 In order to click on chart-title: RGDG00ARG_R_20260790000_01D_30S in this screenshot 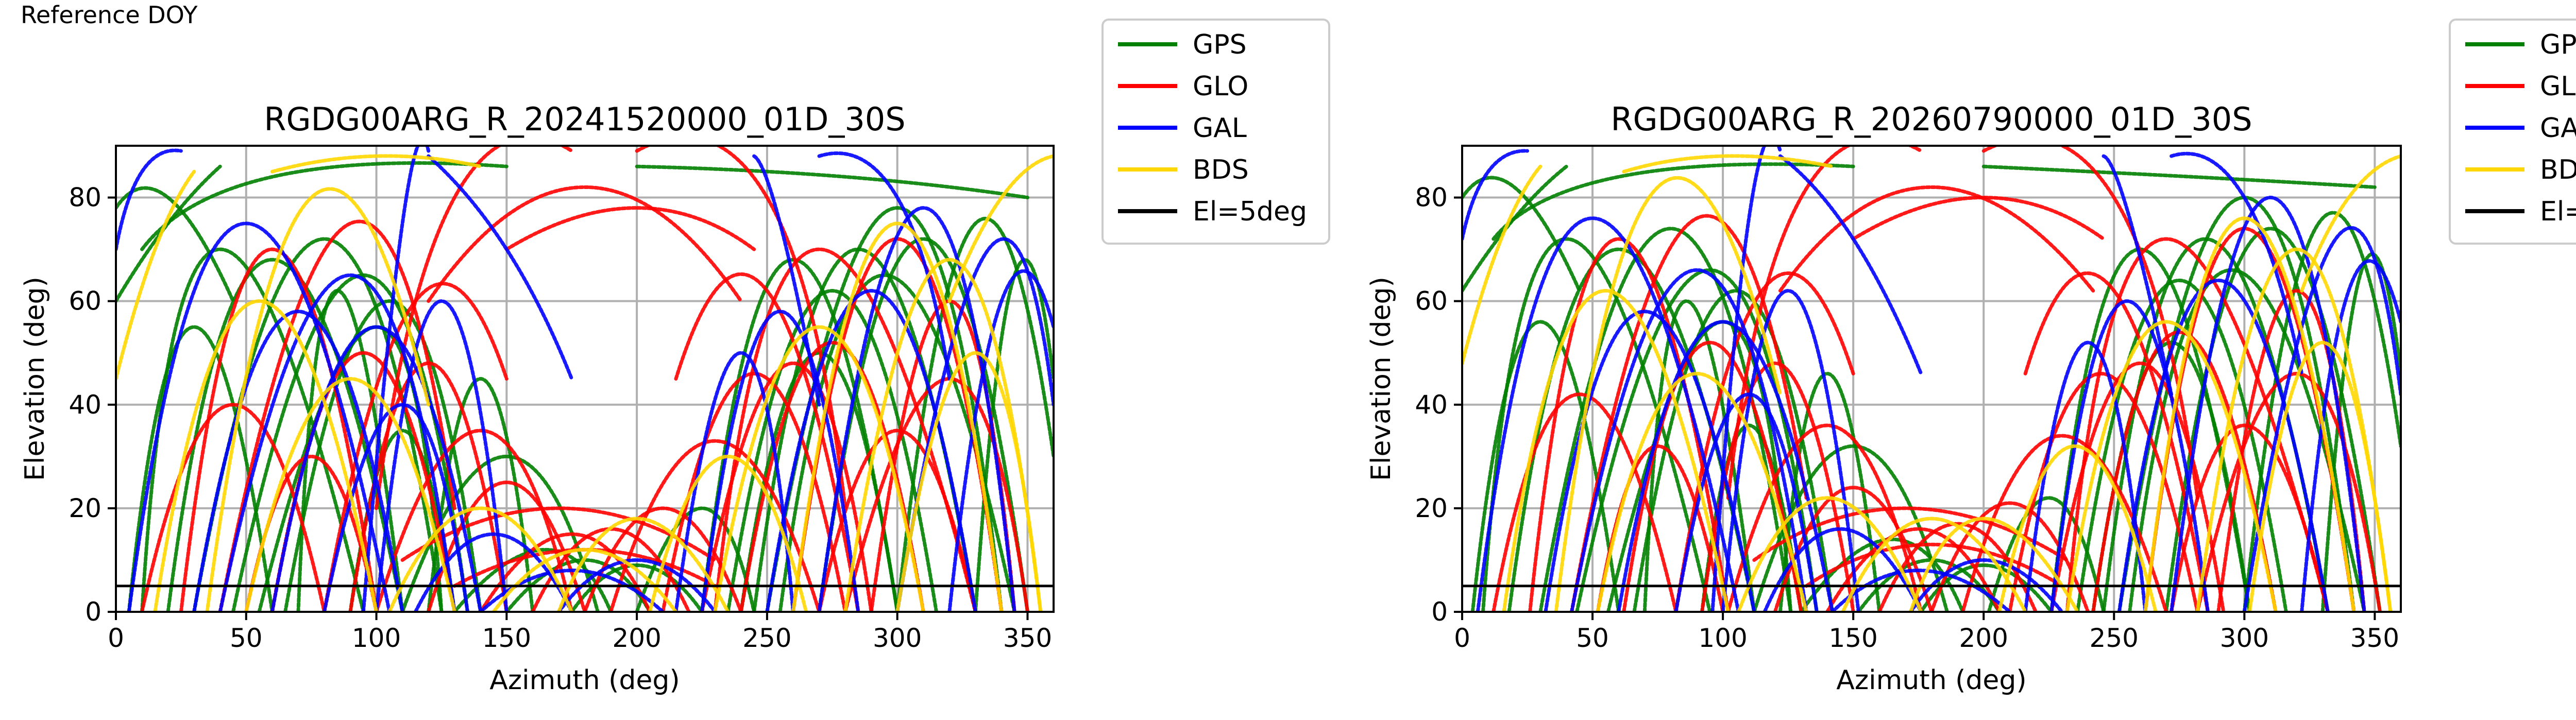, I will do `click(1931, 119)`.